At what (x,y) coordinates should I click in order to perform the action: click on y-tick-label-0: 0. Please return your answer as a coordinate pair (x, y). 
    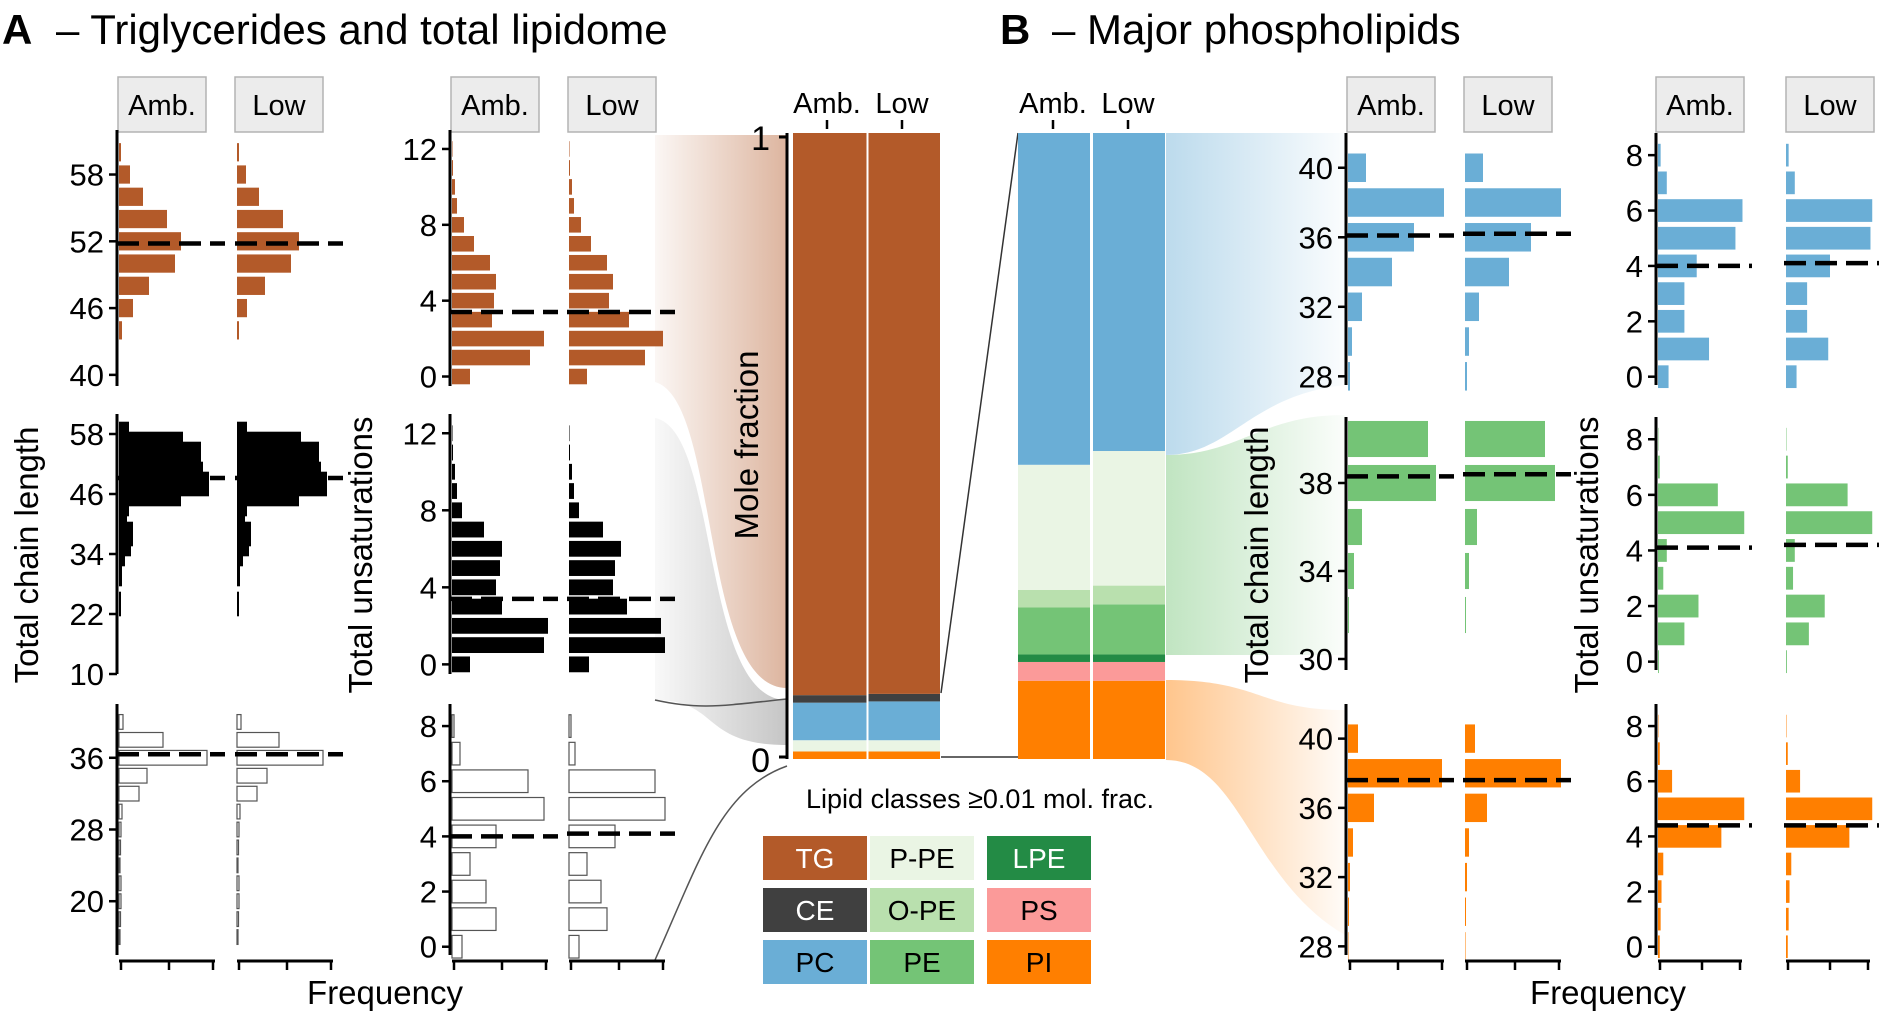
    Looking at the image, I should click on (760, 761).